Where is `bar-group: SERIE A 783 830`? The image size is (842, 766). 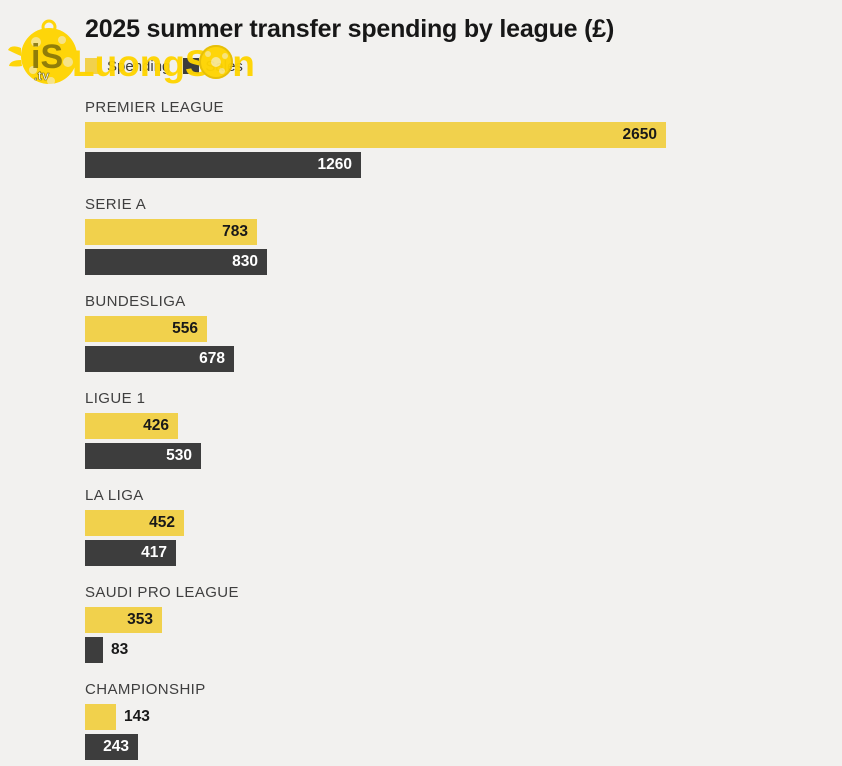
bar-group: SERIE A 783 830 is located at coordinates (463, 235).